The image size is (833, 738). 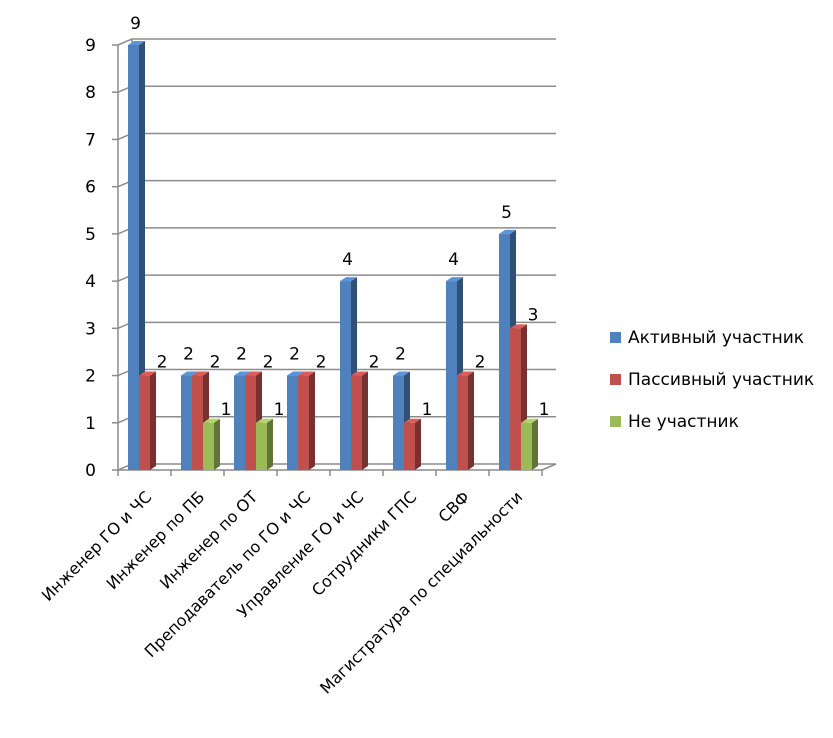 I want to click on category-label: Инженер по ПБ, so click(x=156, y=540).